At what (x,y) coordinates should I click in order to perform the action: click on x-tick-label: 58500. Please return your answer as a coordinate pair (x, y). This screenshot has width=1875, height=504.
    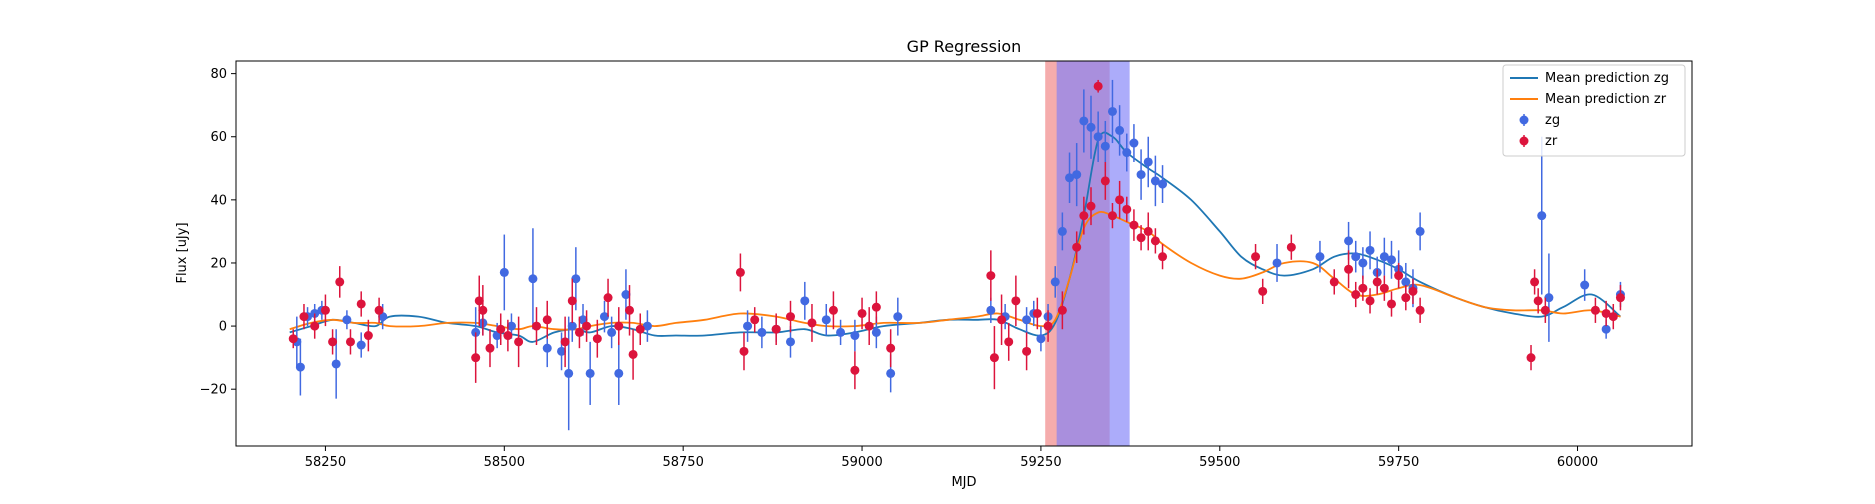
    Looking at the image, I should click on (504, 462).